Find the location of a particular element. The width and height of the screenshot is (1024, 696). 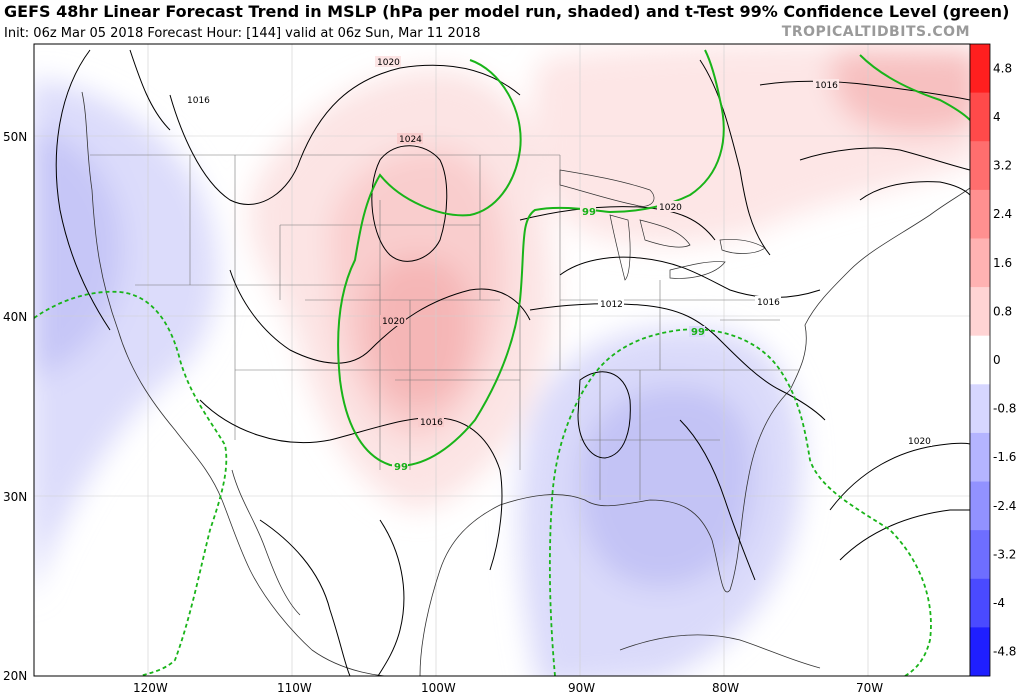

isobar-florida is located at coordinates (717, 500).